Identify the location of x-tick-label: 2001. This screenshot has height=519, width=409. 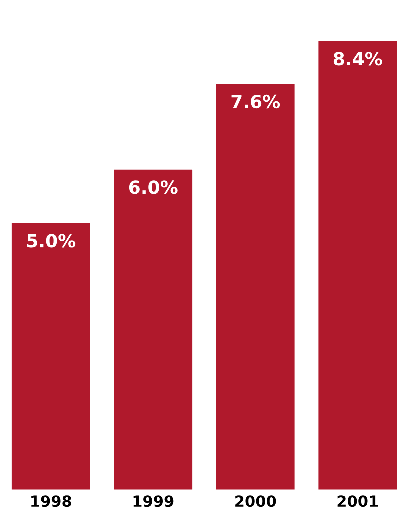
(358, 502).